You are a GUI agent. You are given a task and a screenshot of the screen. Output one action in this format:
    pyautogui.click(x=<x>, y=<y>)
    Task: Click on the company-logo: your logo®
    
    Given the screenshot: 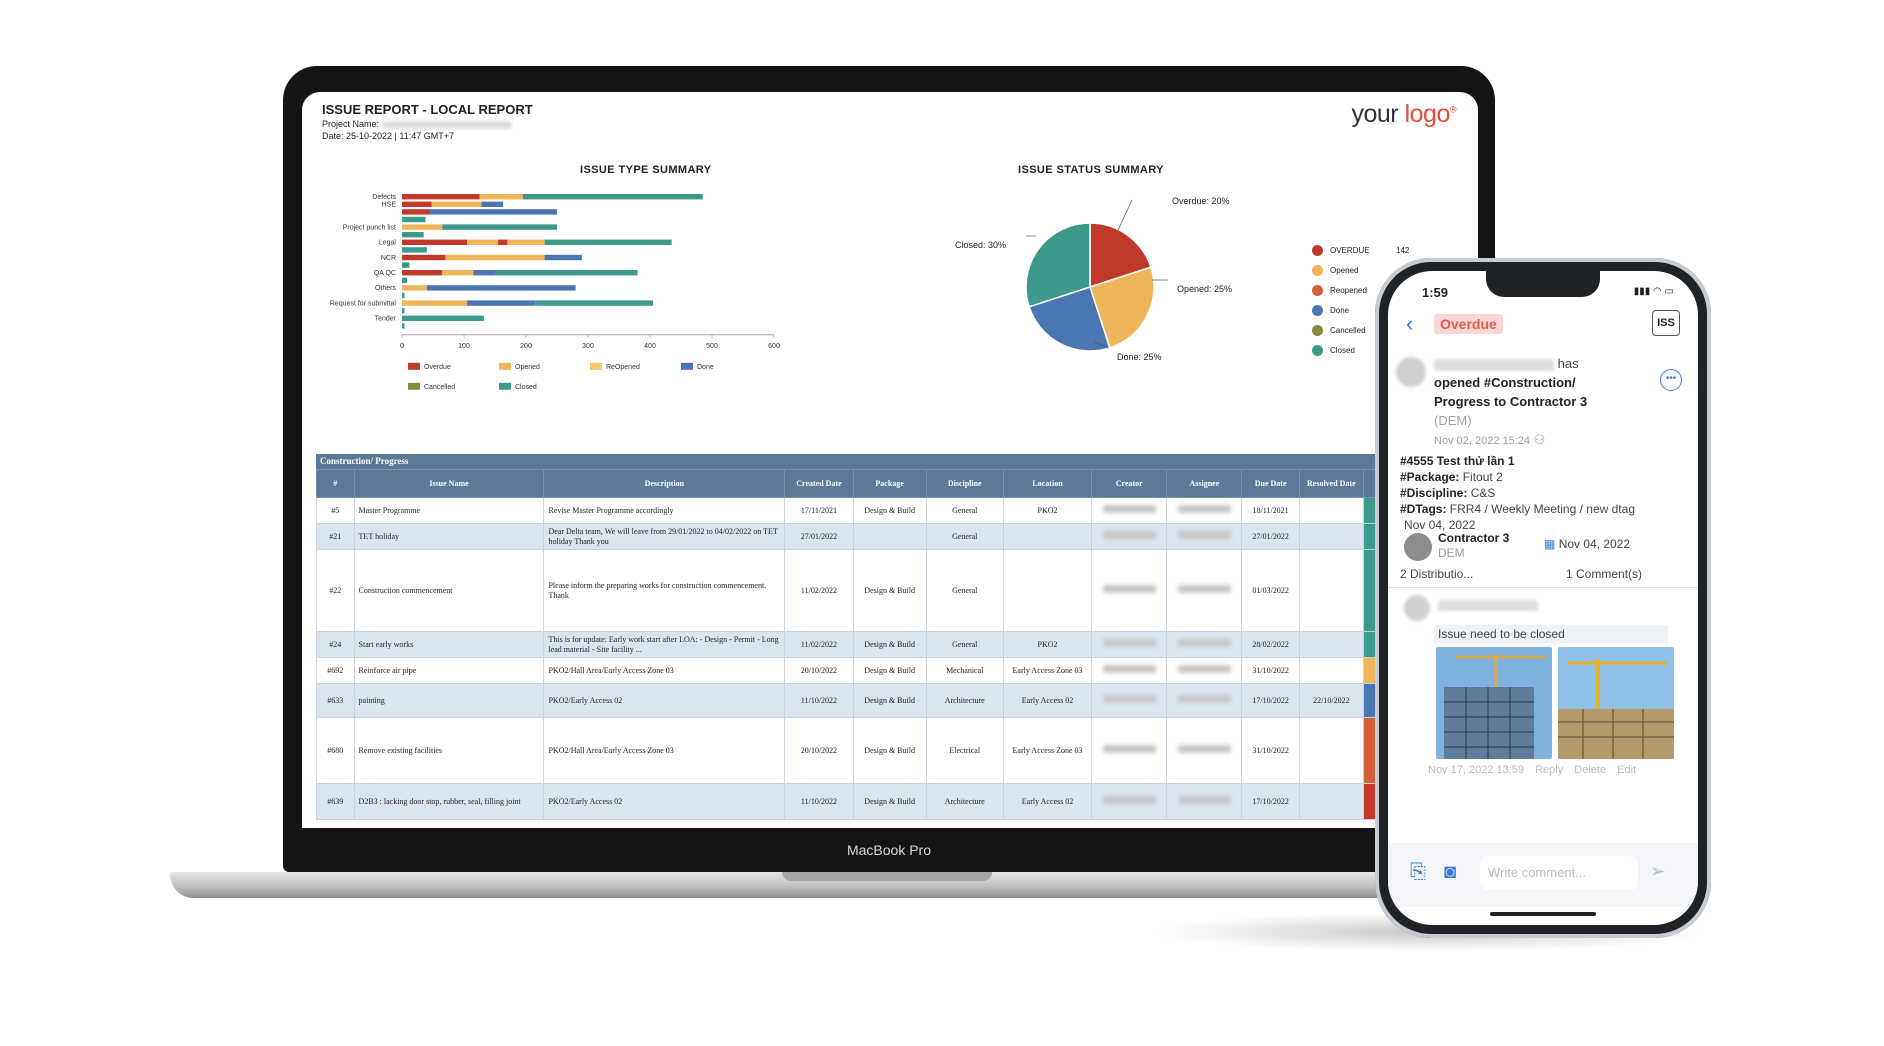 What is the action you would take?
    pyautogui.click(x=1404, y=114)
    